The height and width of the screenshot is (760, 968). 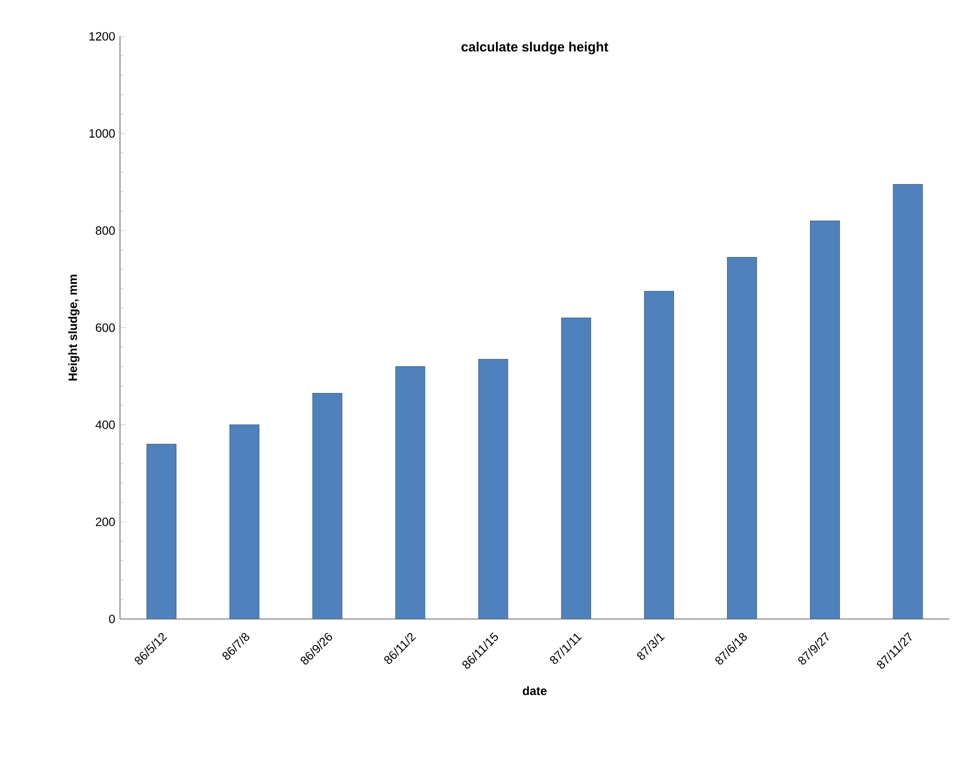 What do you see at coordinates (74, 327) in the screenshot?
I see `y-axis-title: Height sludge, mm` at bounding box center [74, 327].